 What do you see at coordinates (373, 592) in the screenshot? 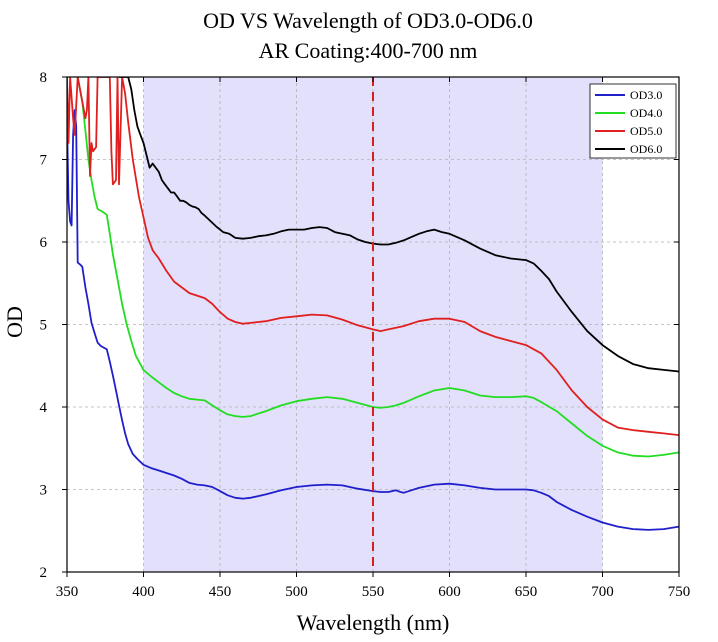
I see `x-tick-label: 550` at bounding box center [373, 592].